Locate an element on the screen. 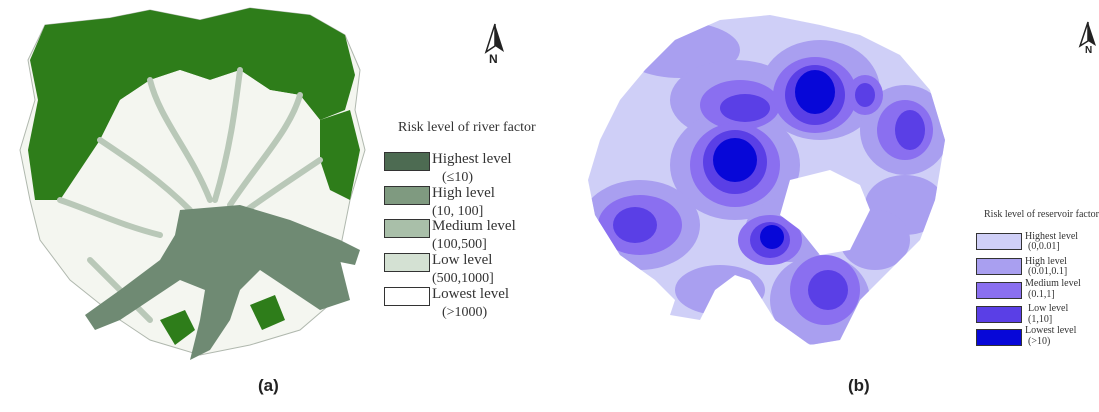  forest-north is located at coordinates (191, 104).